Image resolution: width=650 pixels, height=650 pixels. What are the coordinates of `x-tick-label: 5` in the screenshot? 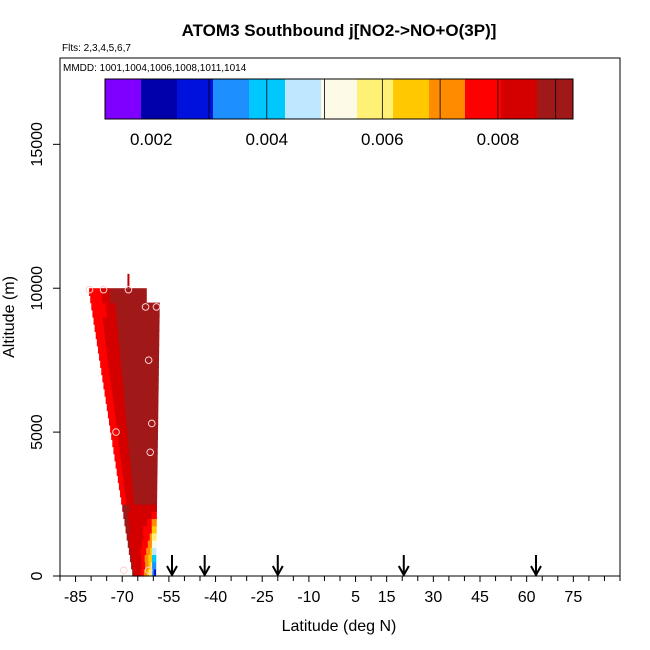 It's located at (355, 597).